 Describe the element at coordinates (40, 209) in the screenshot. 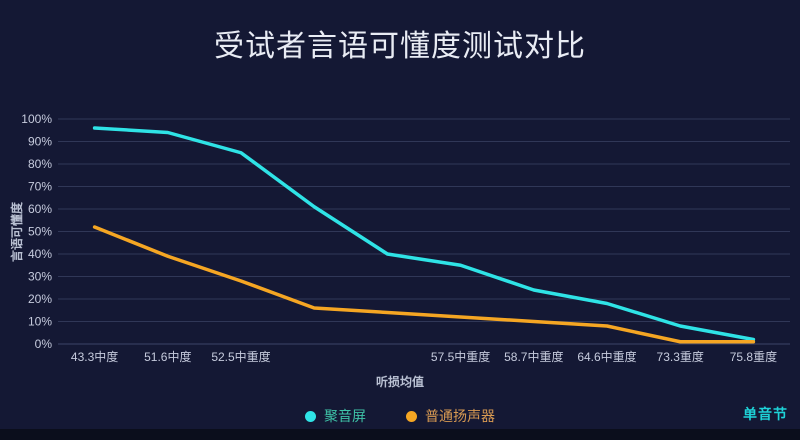

I see `y-tick-label: 60%` at that location.